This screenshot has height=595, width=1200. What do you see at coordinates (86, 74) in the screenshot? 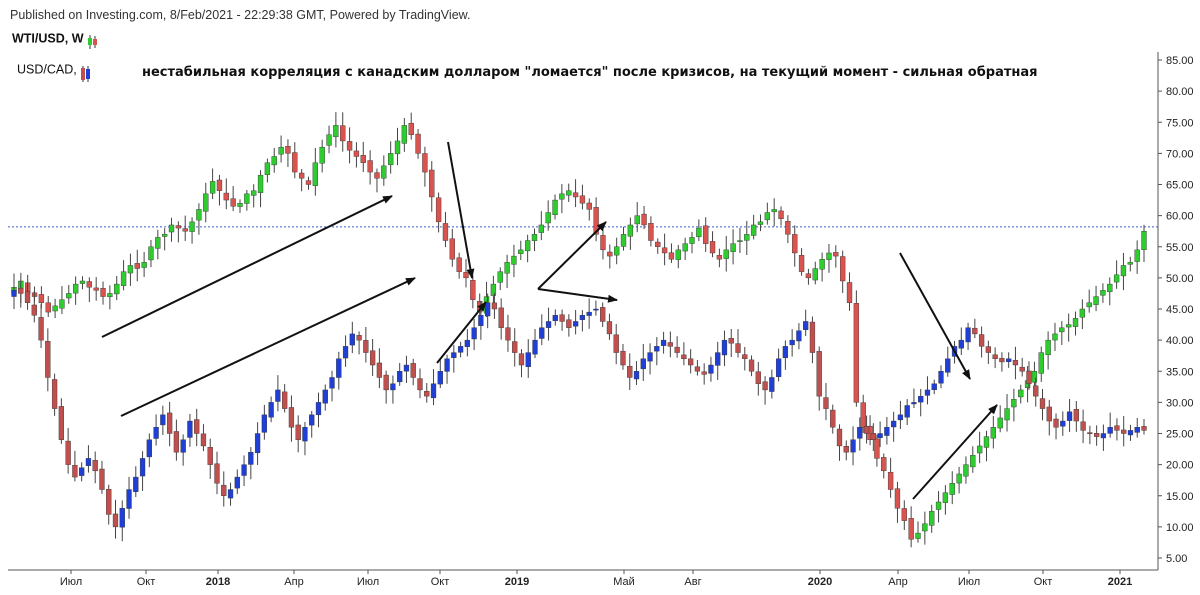
I see `usdcad-candle-icon` at bounding box center [86, 74].